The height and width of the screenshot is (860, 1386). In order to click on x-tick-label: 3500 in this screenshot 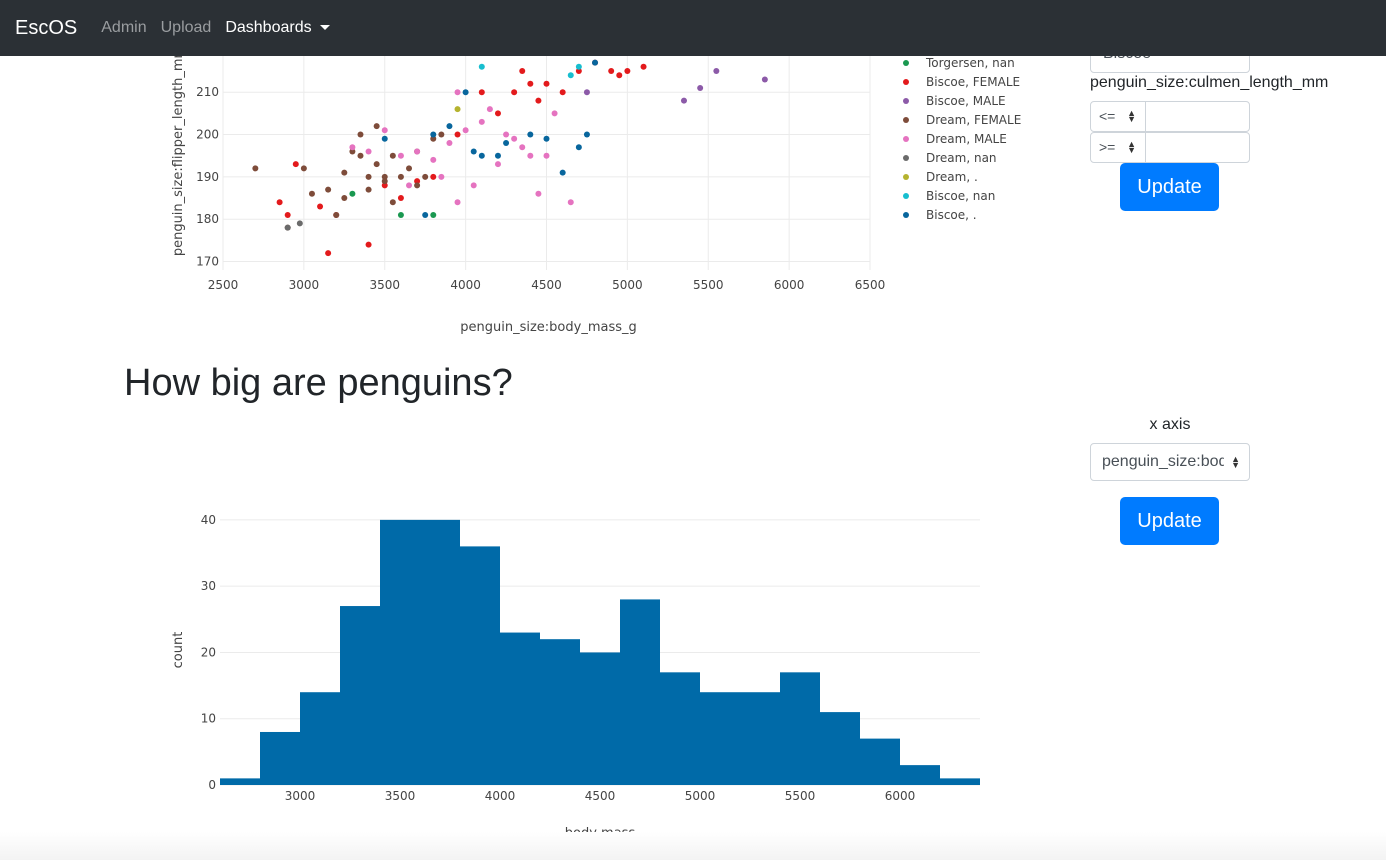, I will do `click(384, 285)`.